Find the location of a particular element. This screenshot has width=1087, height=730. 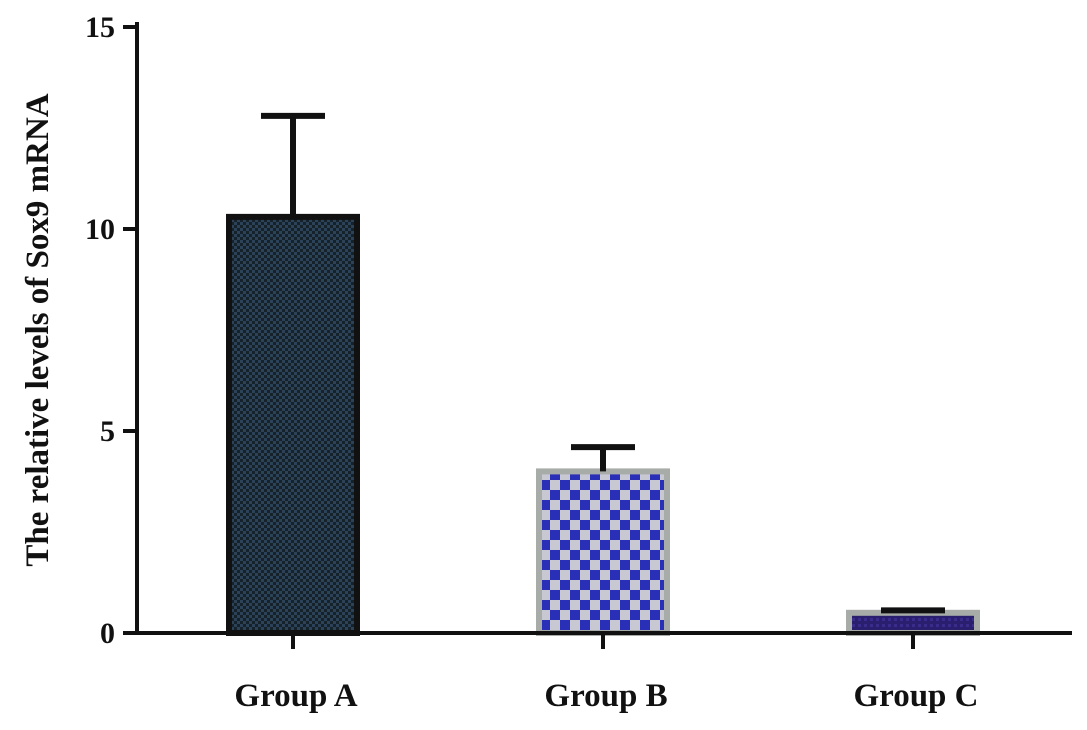

y-tick-label: 0 is located at coordinates (107, 633).